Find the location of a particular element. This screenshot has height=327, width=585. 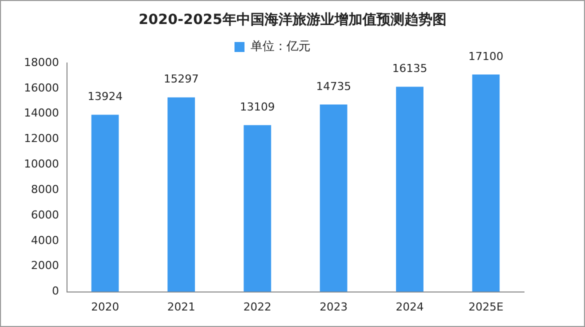

y-tick-label: 6000 is located at coordinates (44, 215).